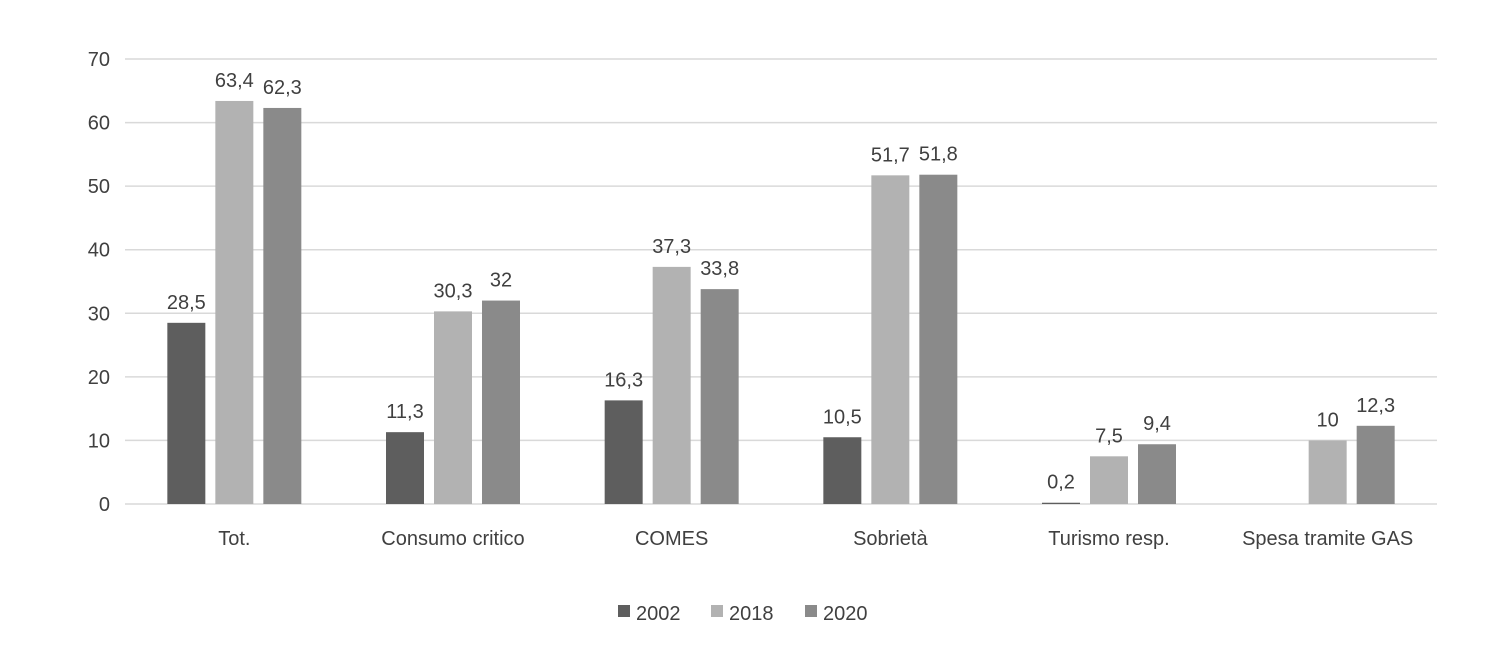  What do you see at coordinates (890, 539) in the screenshot?
I see `x-tick-label: Sobrietà` at bounding box center [890, 539].